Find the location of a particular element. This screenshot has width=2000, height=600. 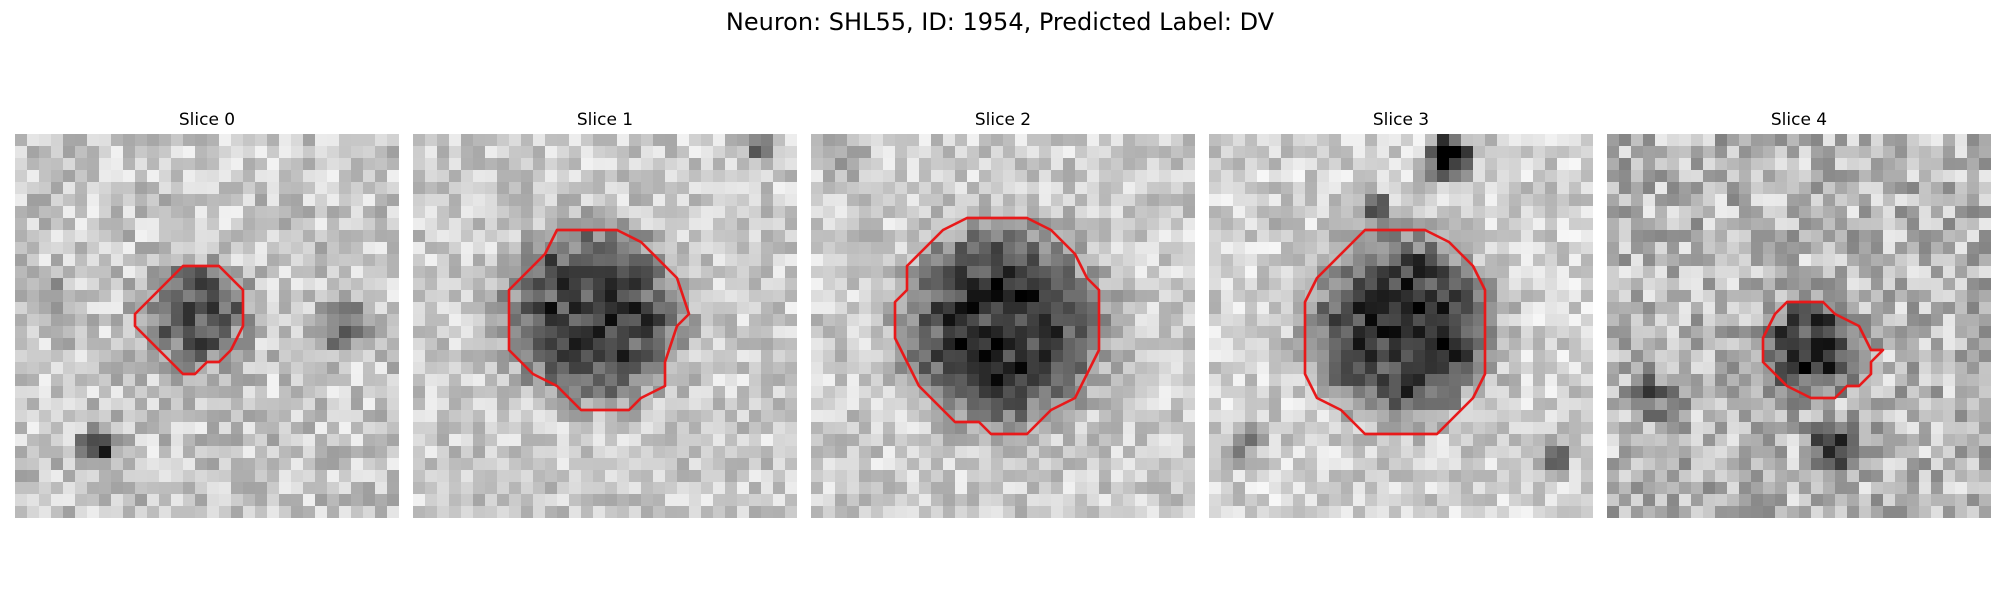

slice-title-1: Slice 1 is located at coordinates (605, 120).